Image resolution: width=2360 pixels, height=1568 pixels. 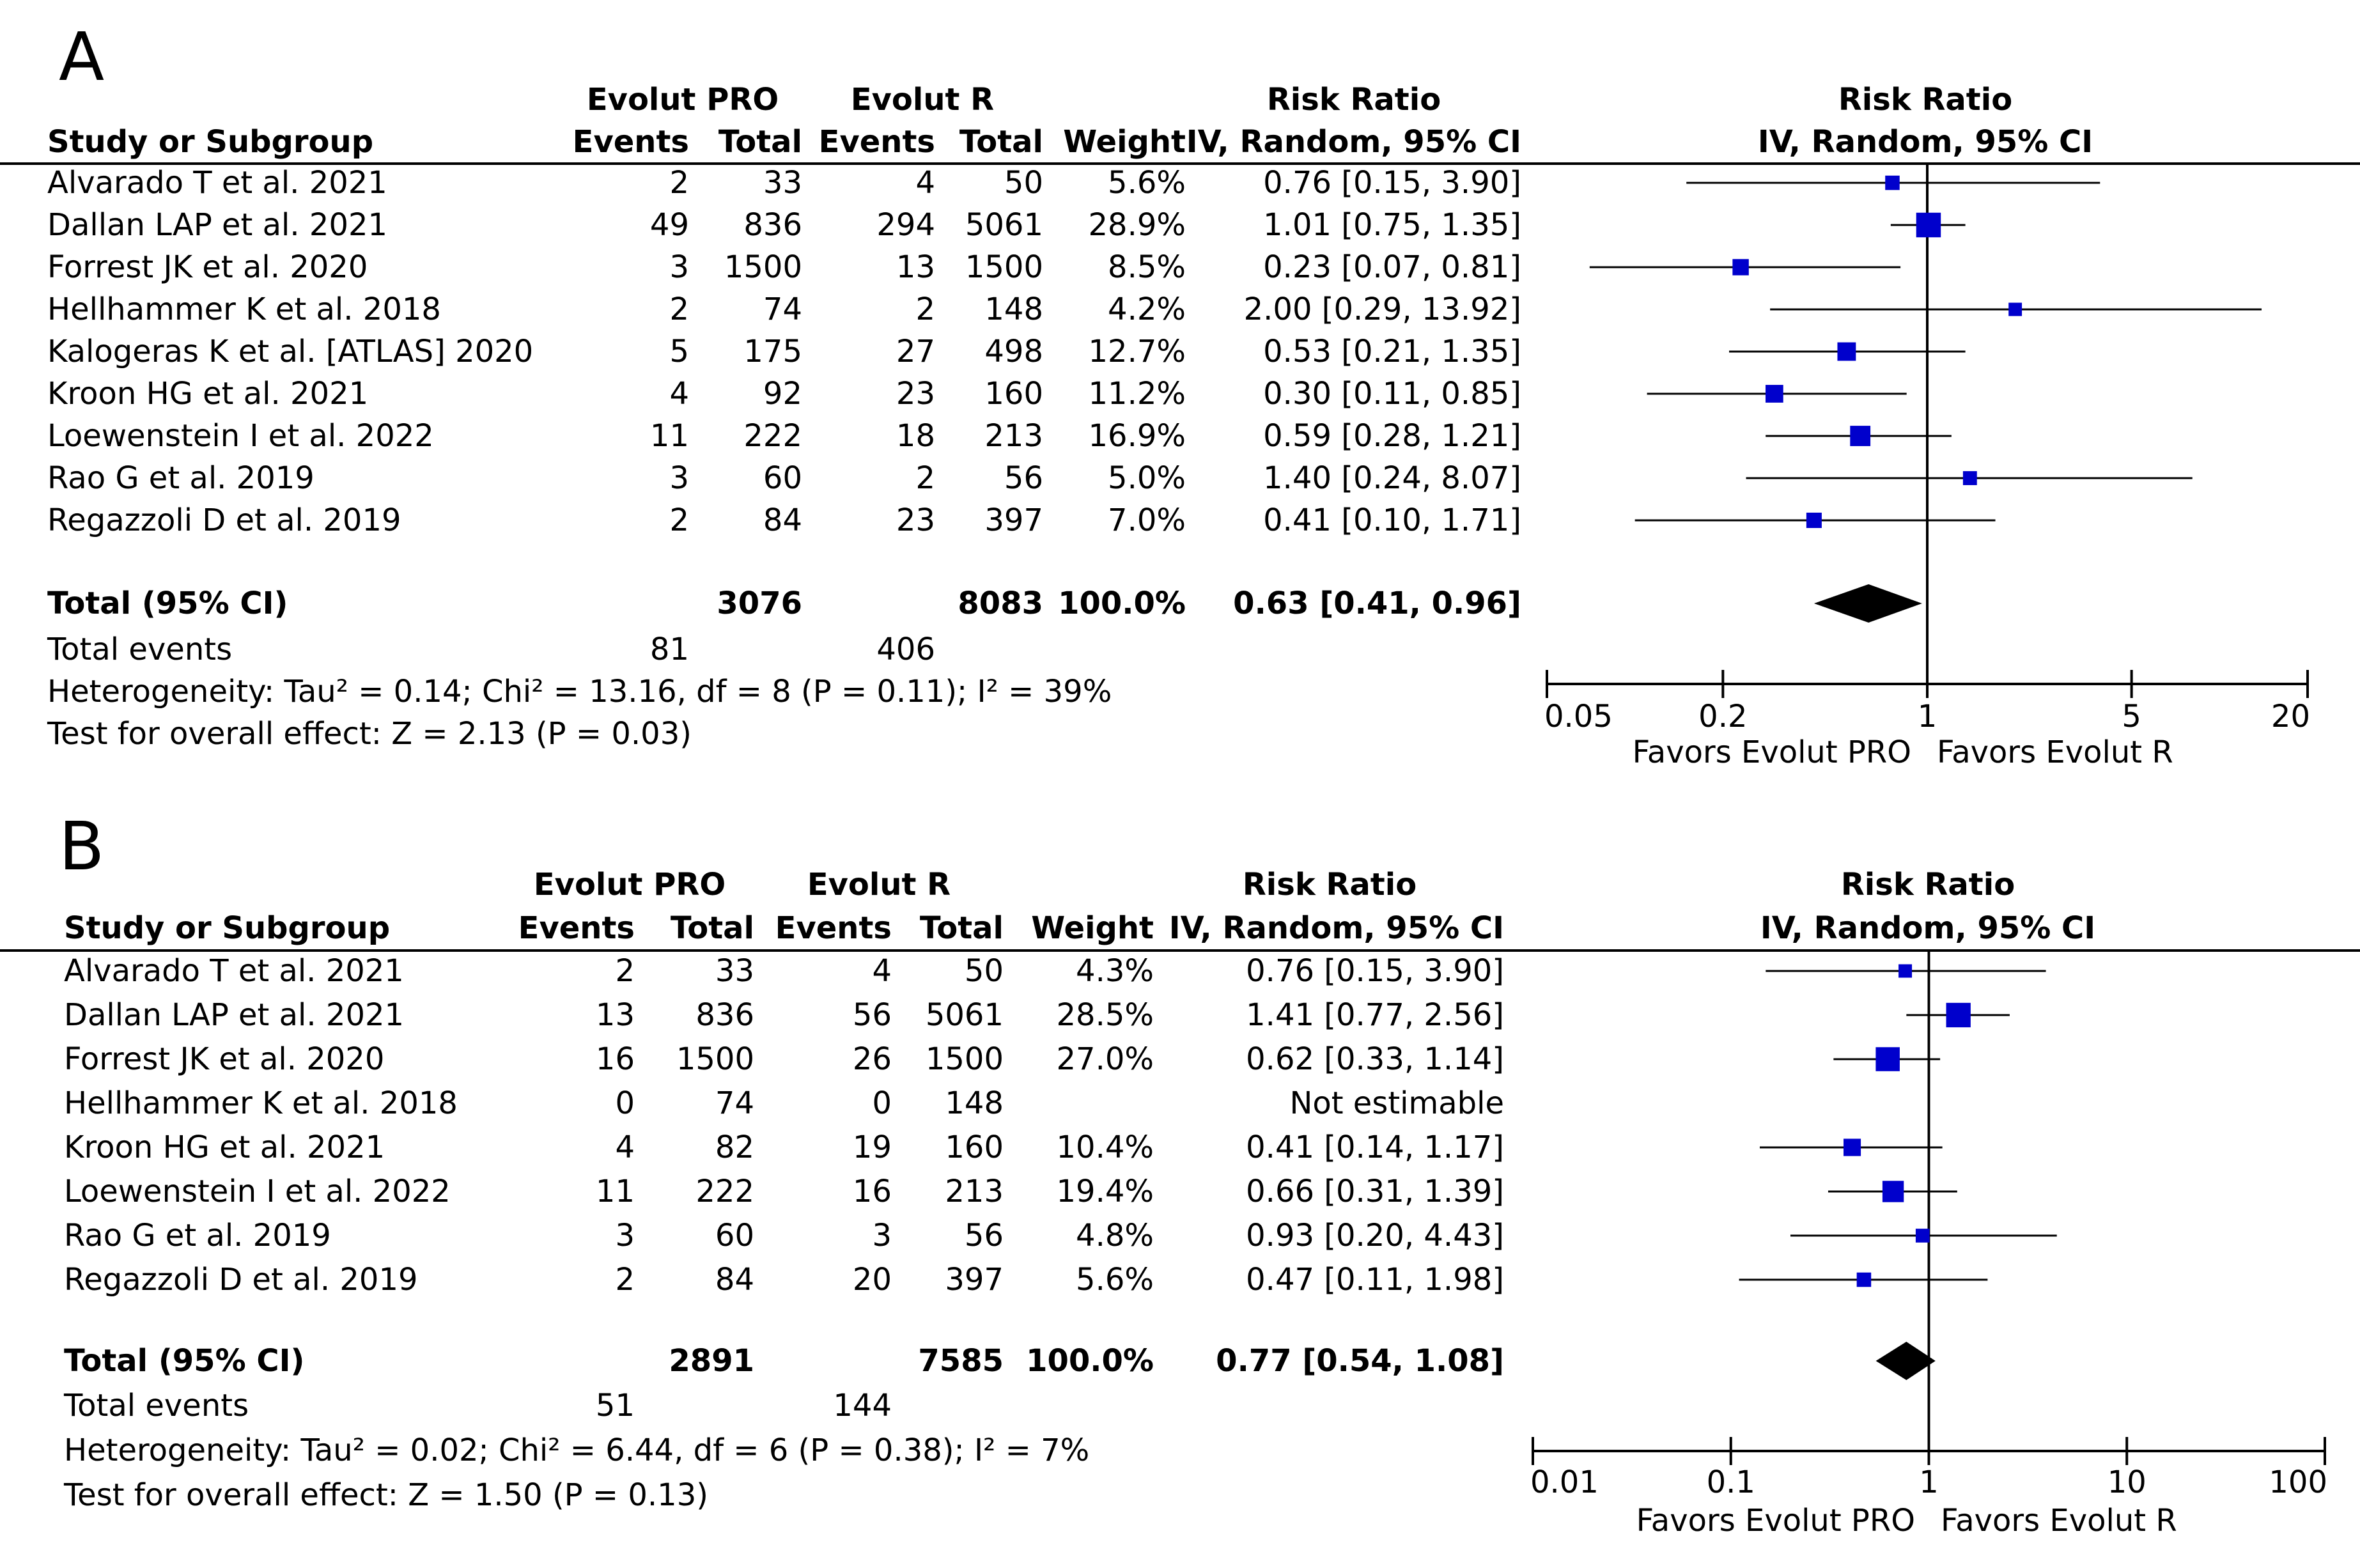 What do you see at coordinates (1375, 1147) in the screenshot?
I see `ci-text: 0.41 [0.14, 1.17]` at bounding box center [1375, 1147].